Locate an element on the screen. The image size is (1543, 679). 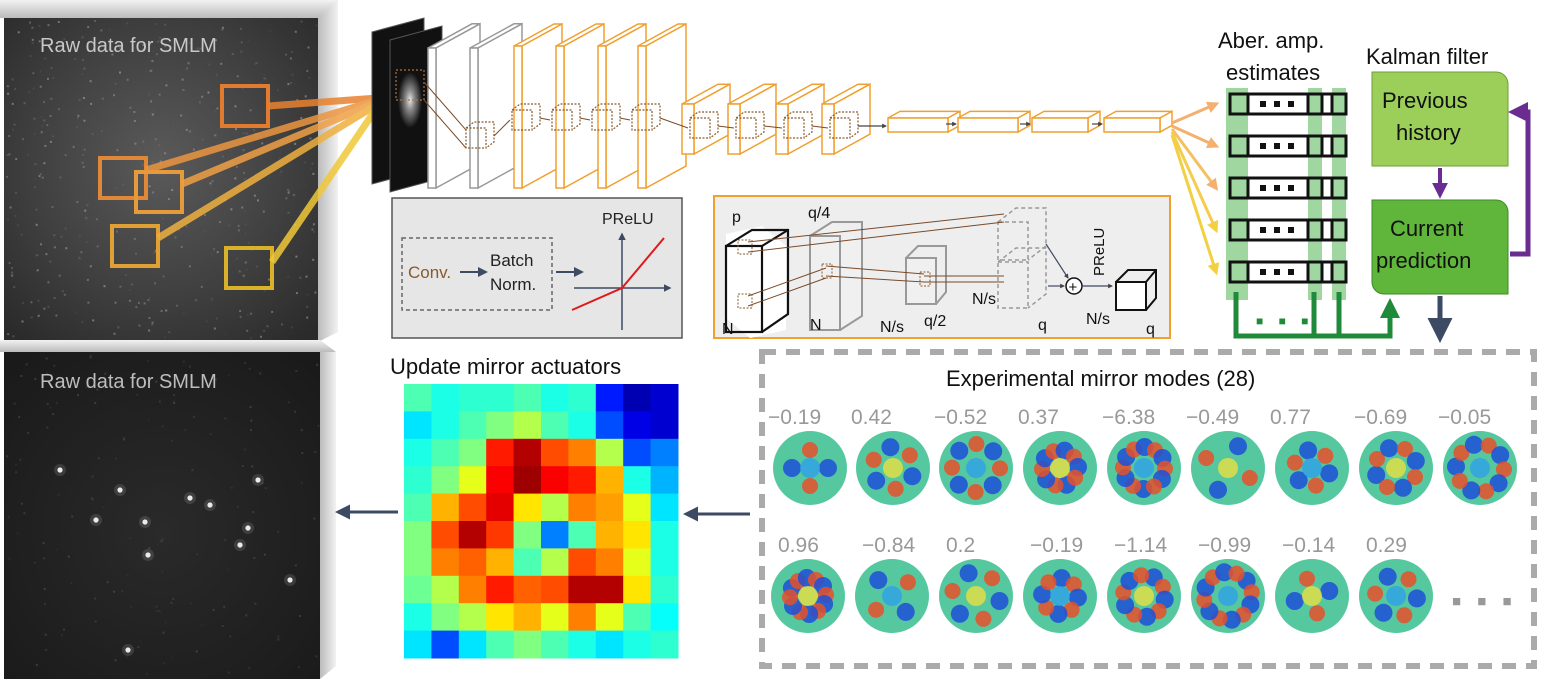
panel-side-bevel is located at coordinates (328, 171).